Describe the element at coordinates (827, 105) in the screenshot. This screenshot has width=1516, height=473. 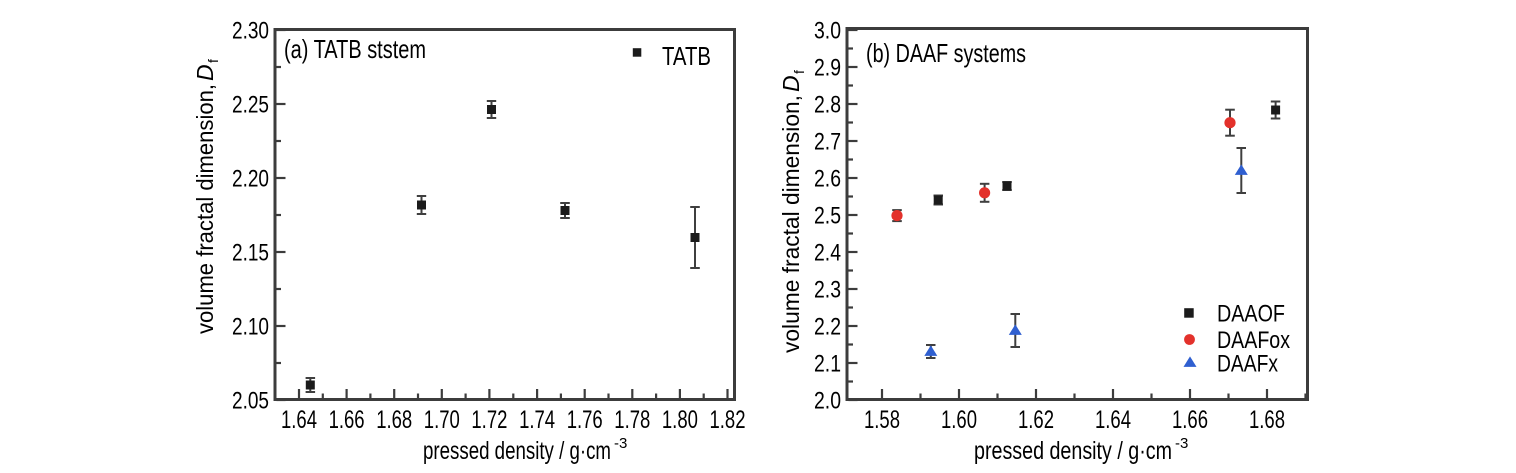
I see `svg-text: 2.8` at that location.